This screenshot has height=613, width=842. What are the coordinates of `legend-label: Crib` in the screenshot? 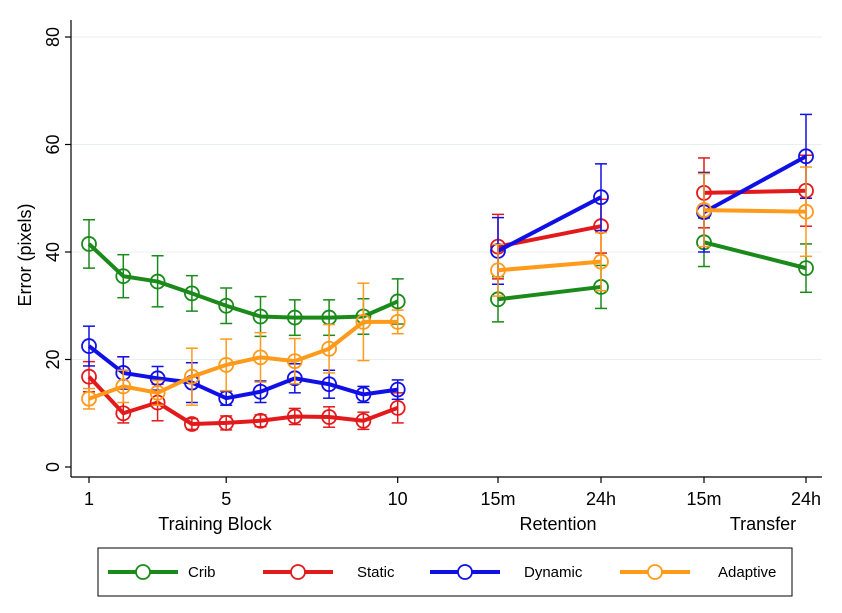 It's located at (202, 572).